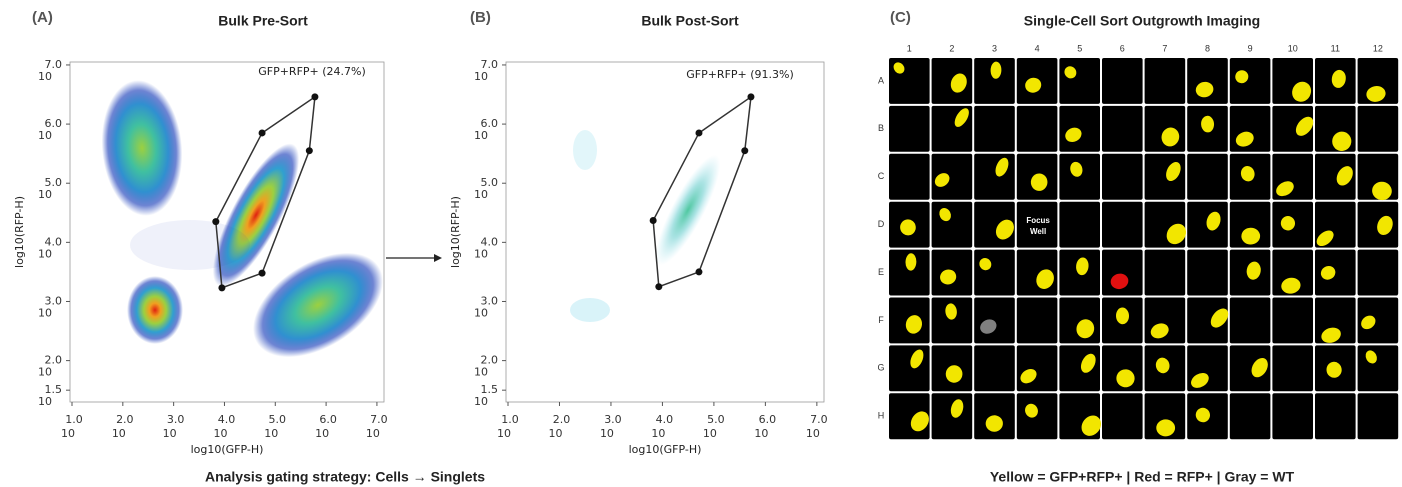 The height and width of the screenshot is (487, 1402). Describe the element at coordinates (1142, 21) in the screenshot. I see `panel-title: Single-Cell Sort Outgrowth Imaging` at that location.